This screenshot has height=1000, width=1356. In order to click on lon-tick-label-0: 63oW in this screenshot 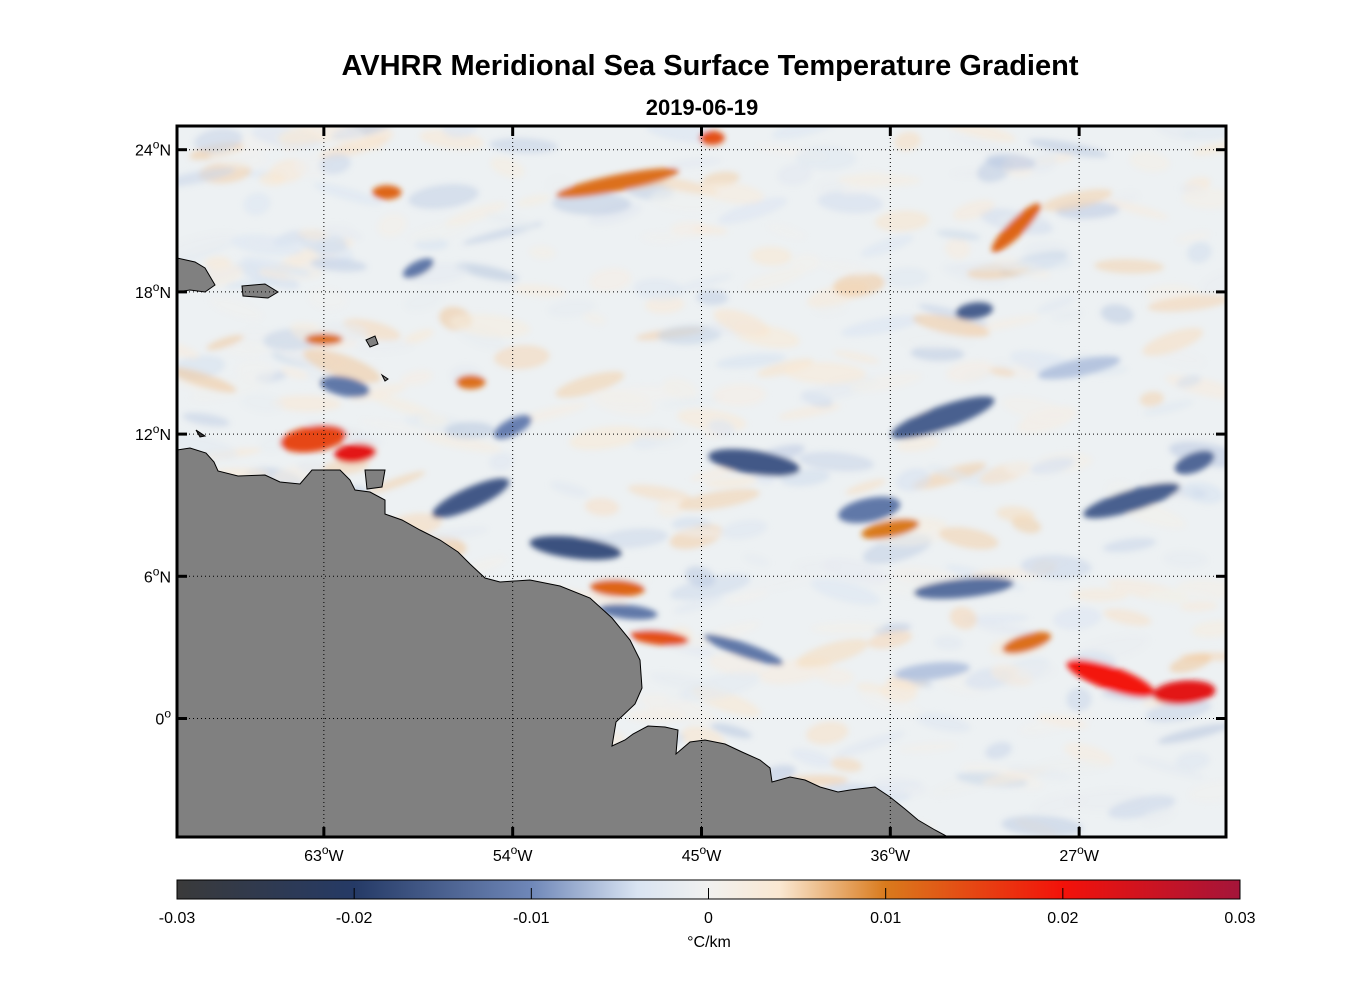, I will do `click(324, 854)`.